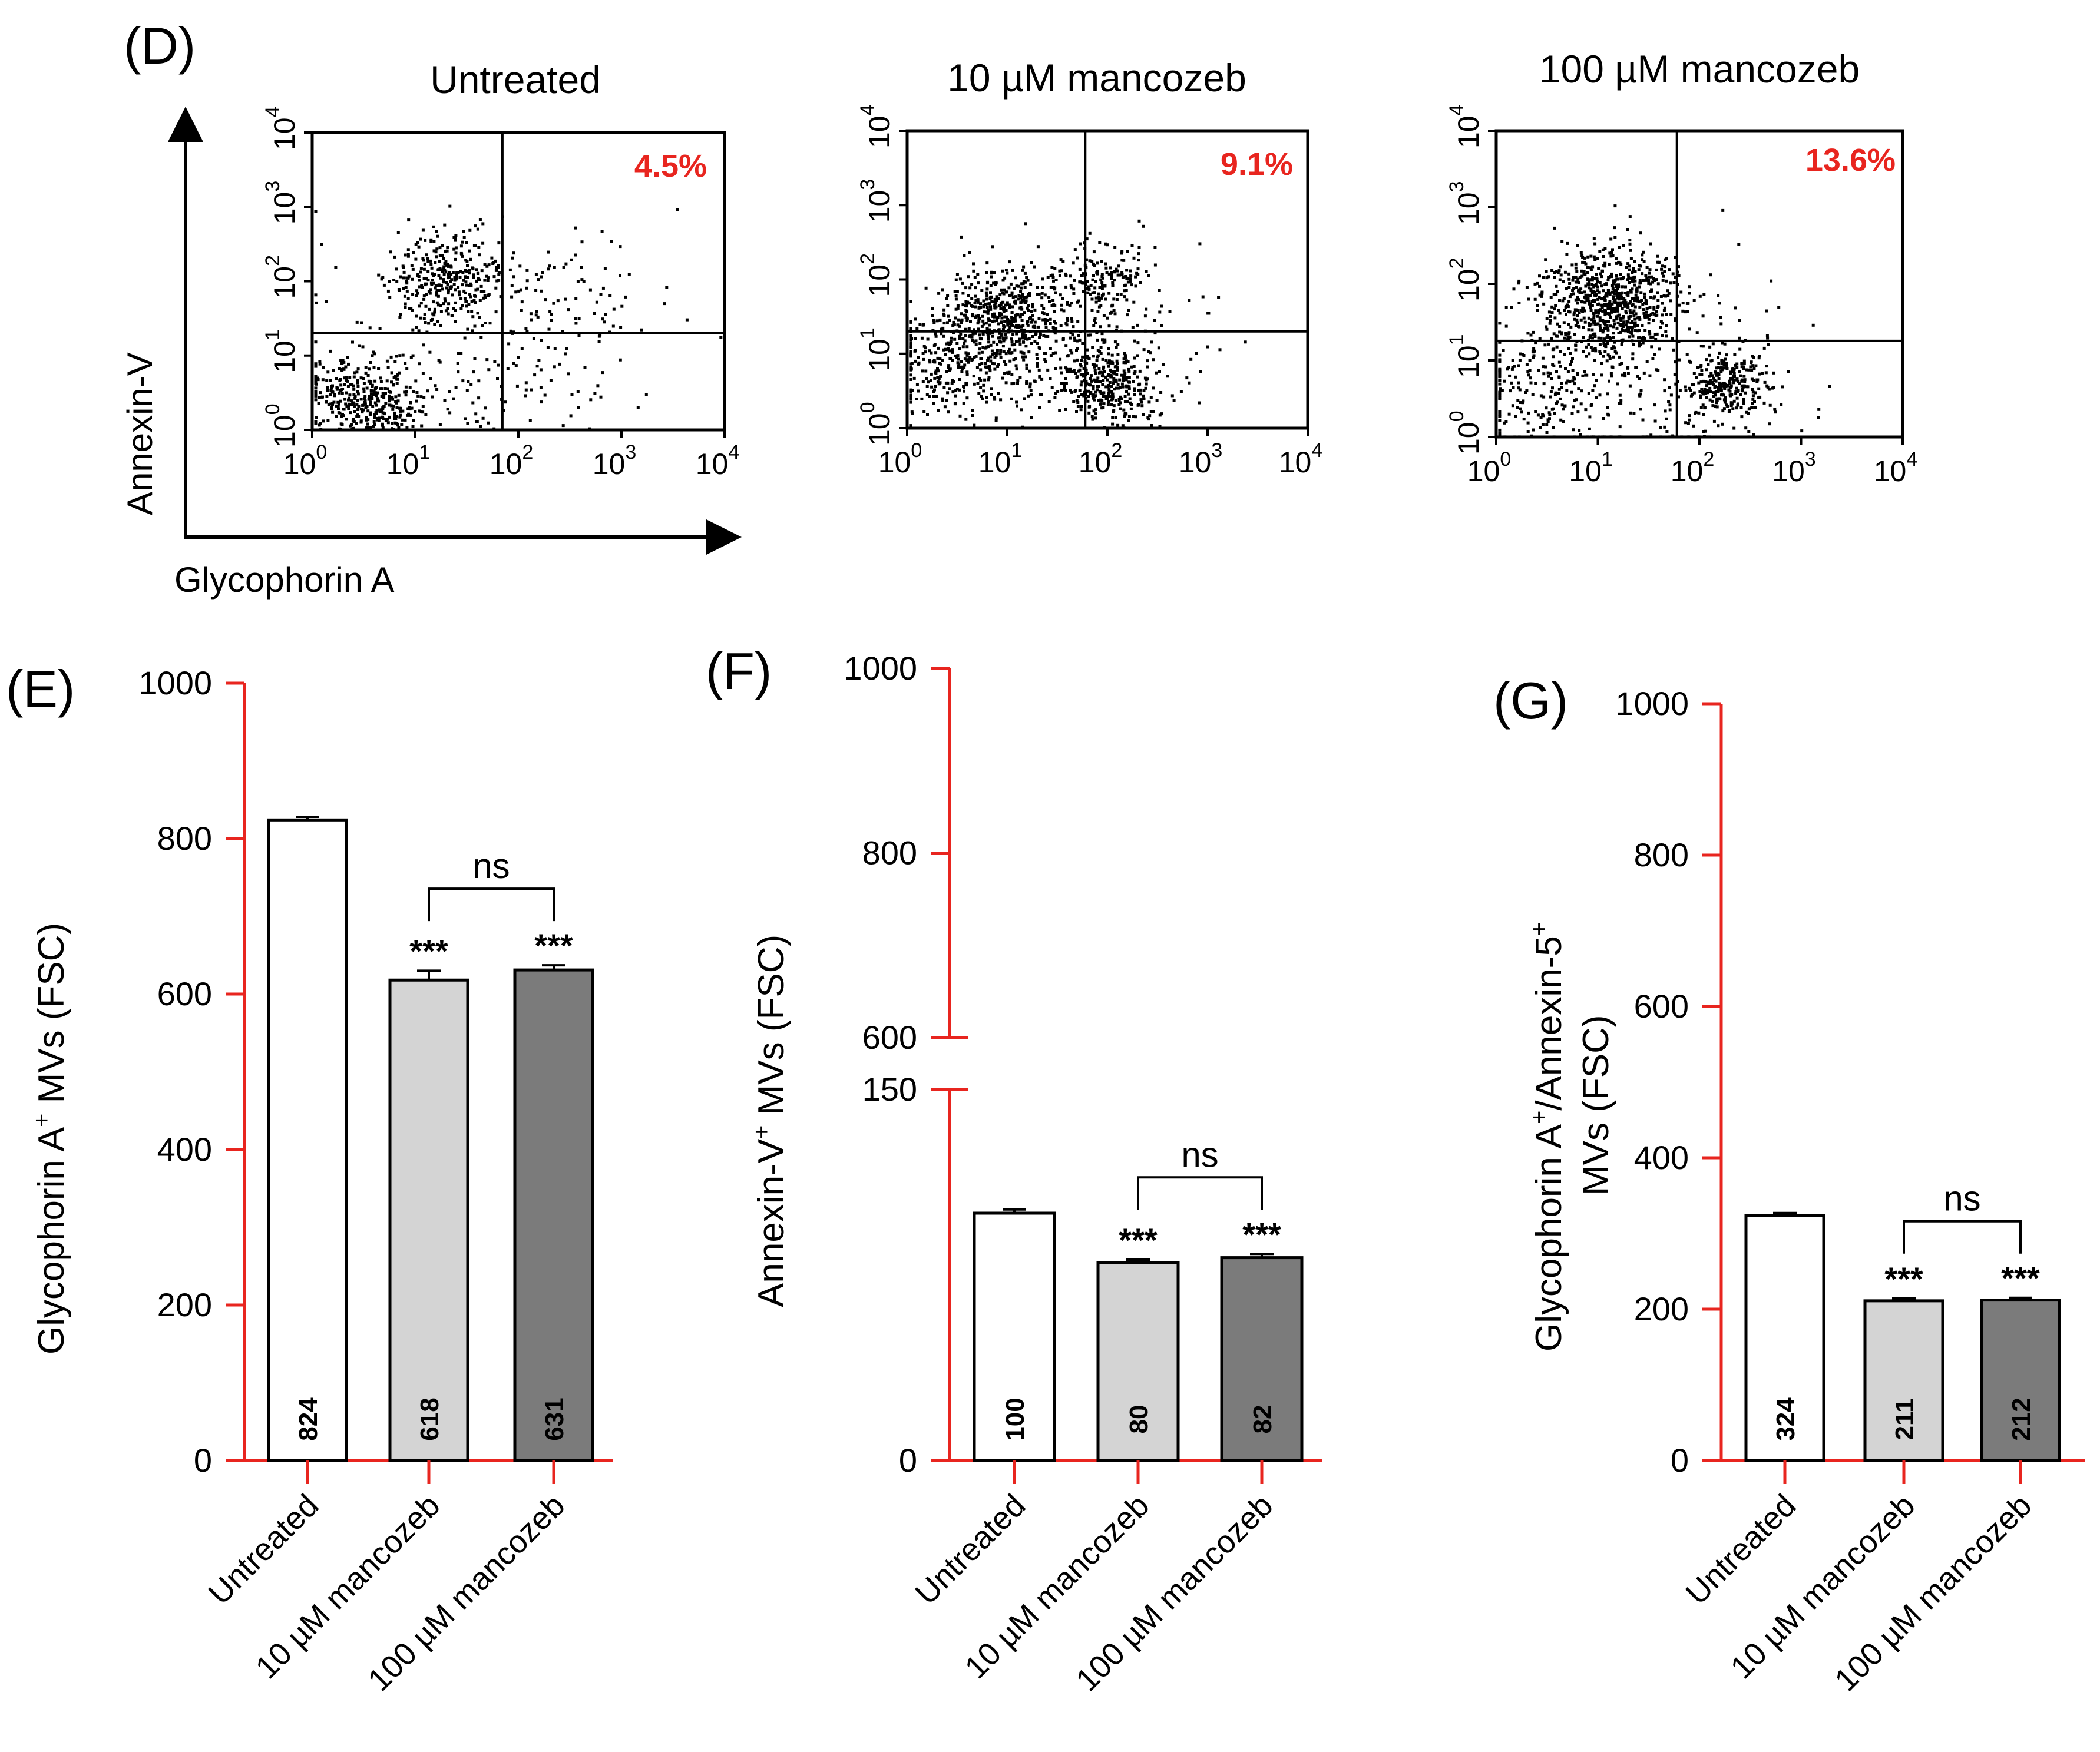 The width and height of the screenshot is (2100, 1752). Describe the element at coordinates (1810, 459) in the screenshot. I see `x-tick-exponent: 3` at that location.